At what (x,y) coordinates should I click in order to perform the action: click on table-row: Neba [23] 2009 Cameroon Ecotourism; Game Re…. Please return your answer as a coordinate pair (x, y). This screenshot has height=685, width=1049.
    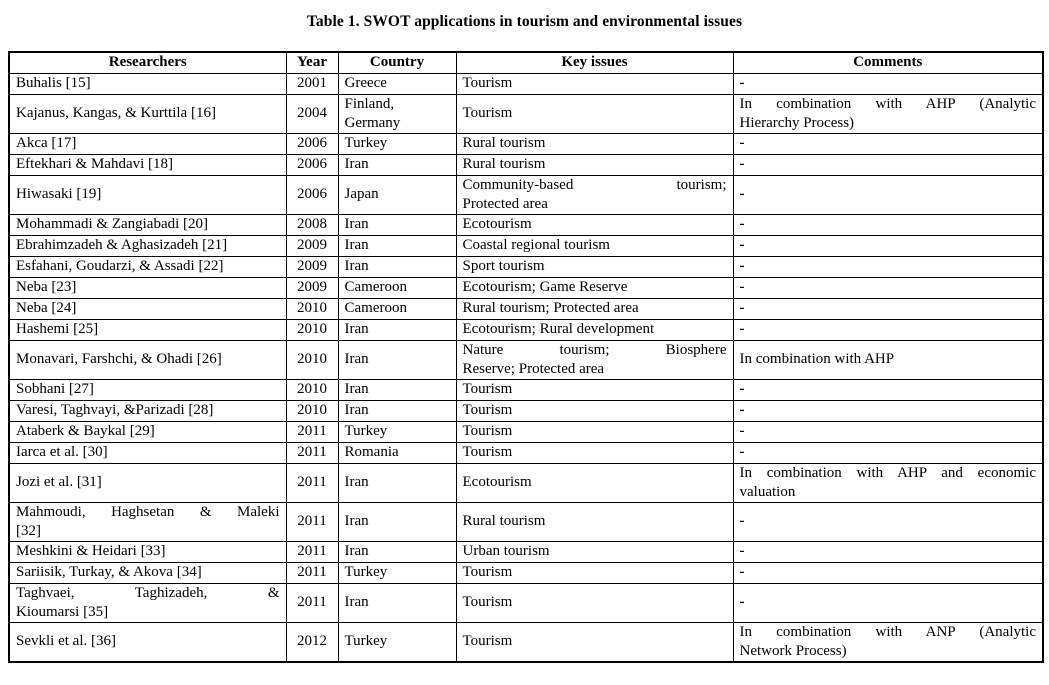
    Looking at the image, I should click on (526, 287).